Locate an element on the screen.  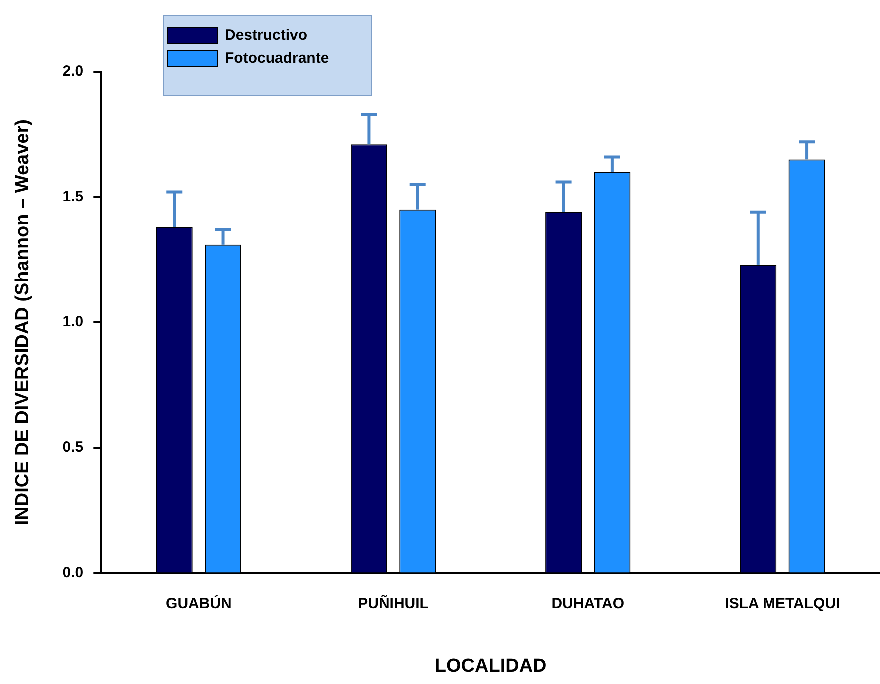
legend-label: Fotocuadrante is located at coordinates (277, 59).